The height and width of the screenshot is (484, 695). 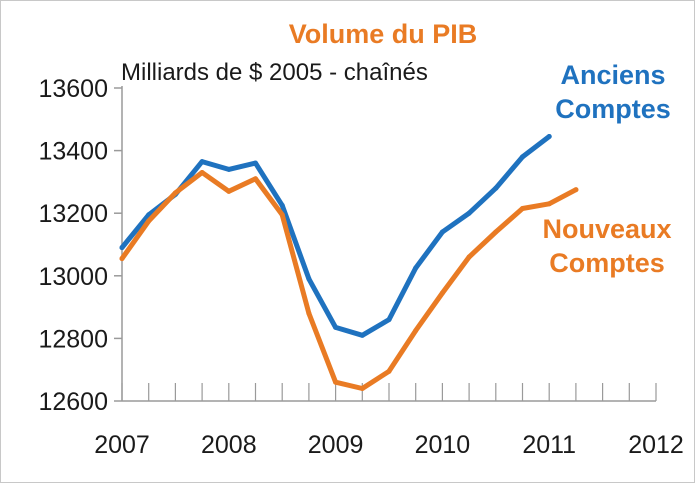 I want to click on x-tick-label: 2010, so click(x=443, y=445).